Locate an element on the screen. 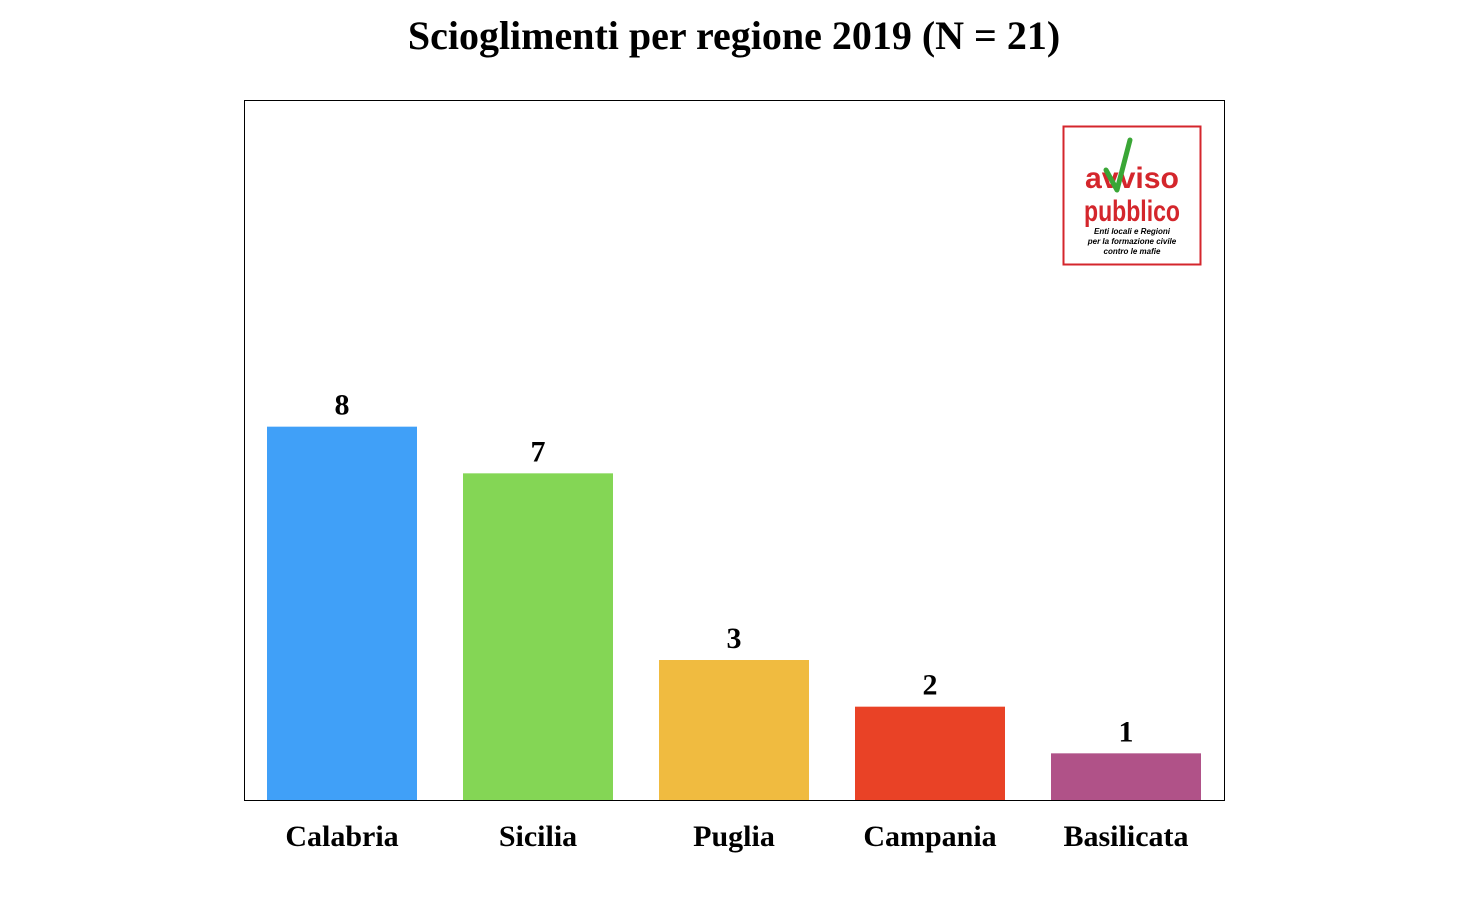 The image size is (1468, 902). bar-basilicata is located at coordinates (1126, 776).